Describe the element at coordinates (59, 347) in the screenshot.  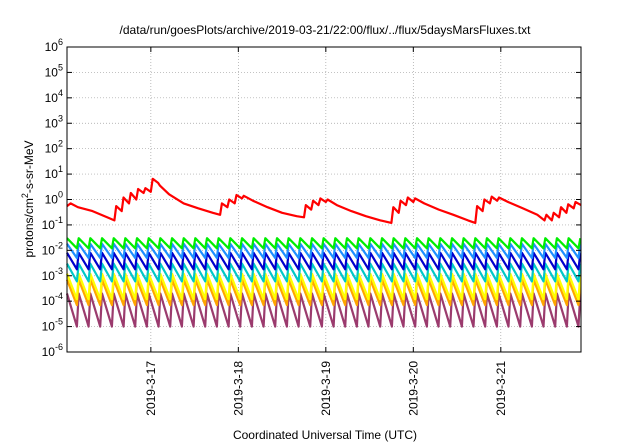
I see `y-tick-exponent: -6` at that location.